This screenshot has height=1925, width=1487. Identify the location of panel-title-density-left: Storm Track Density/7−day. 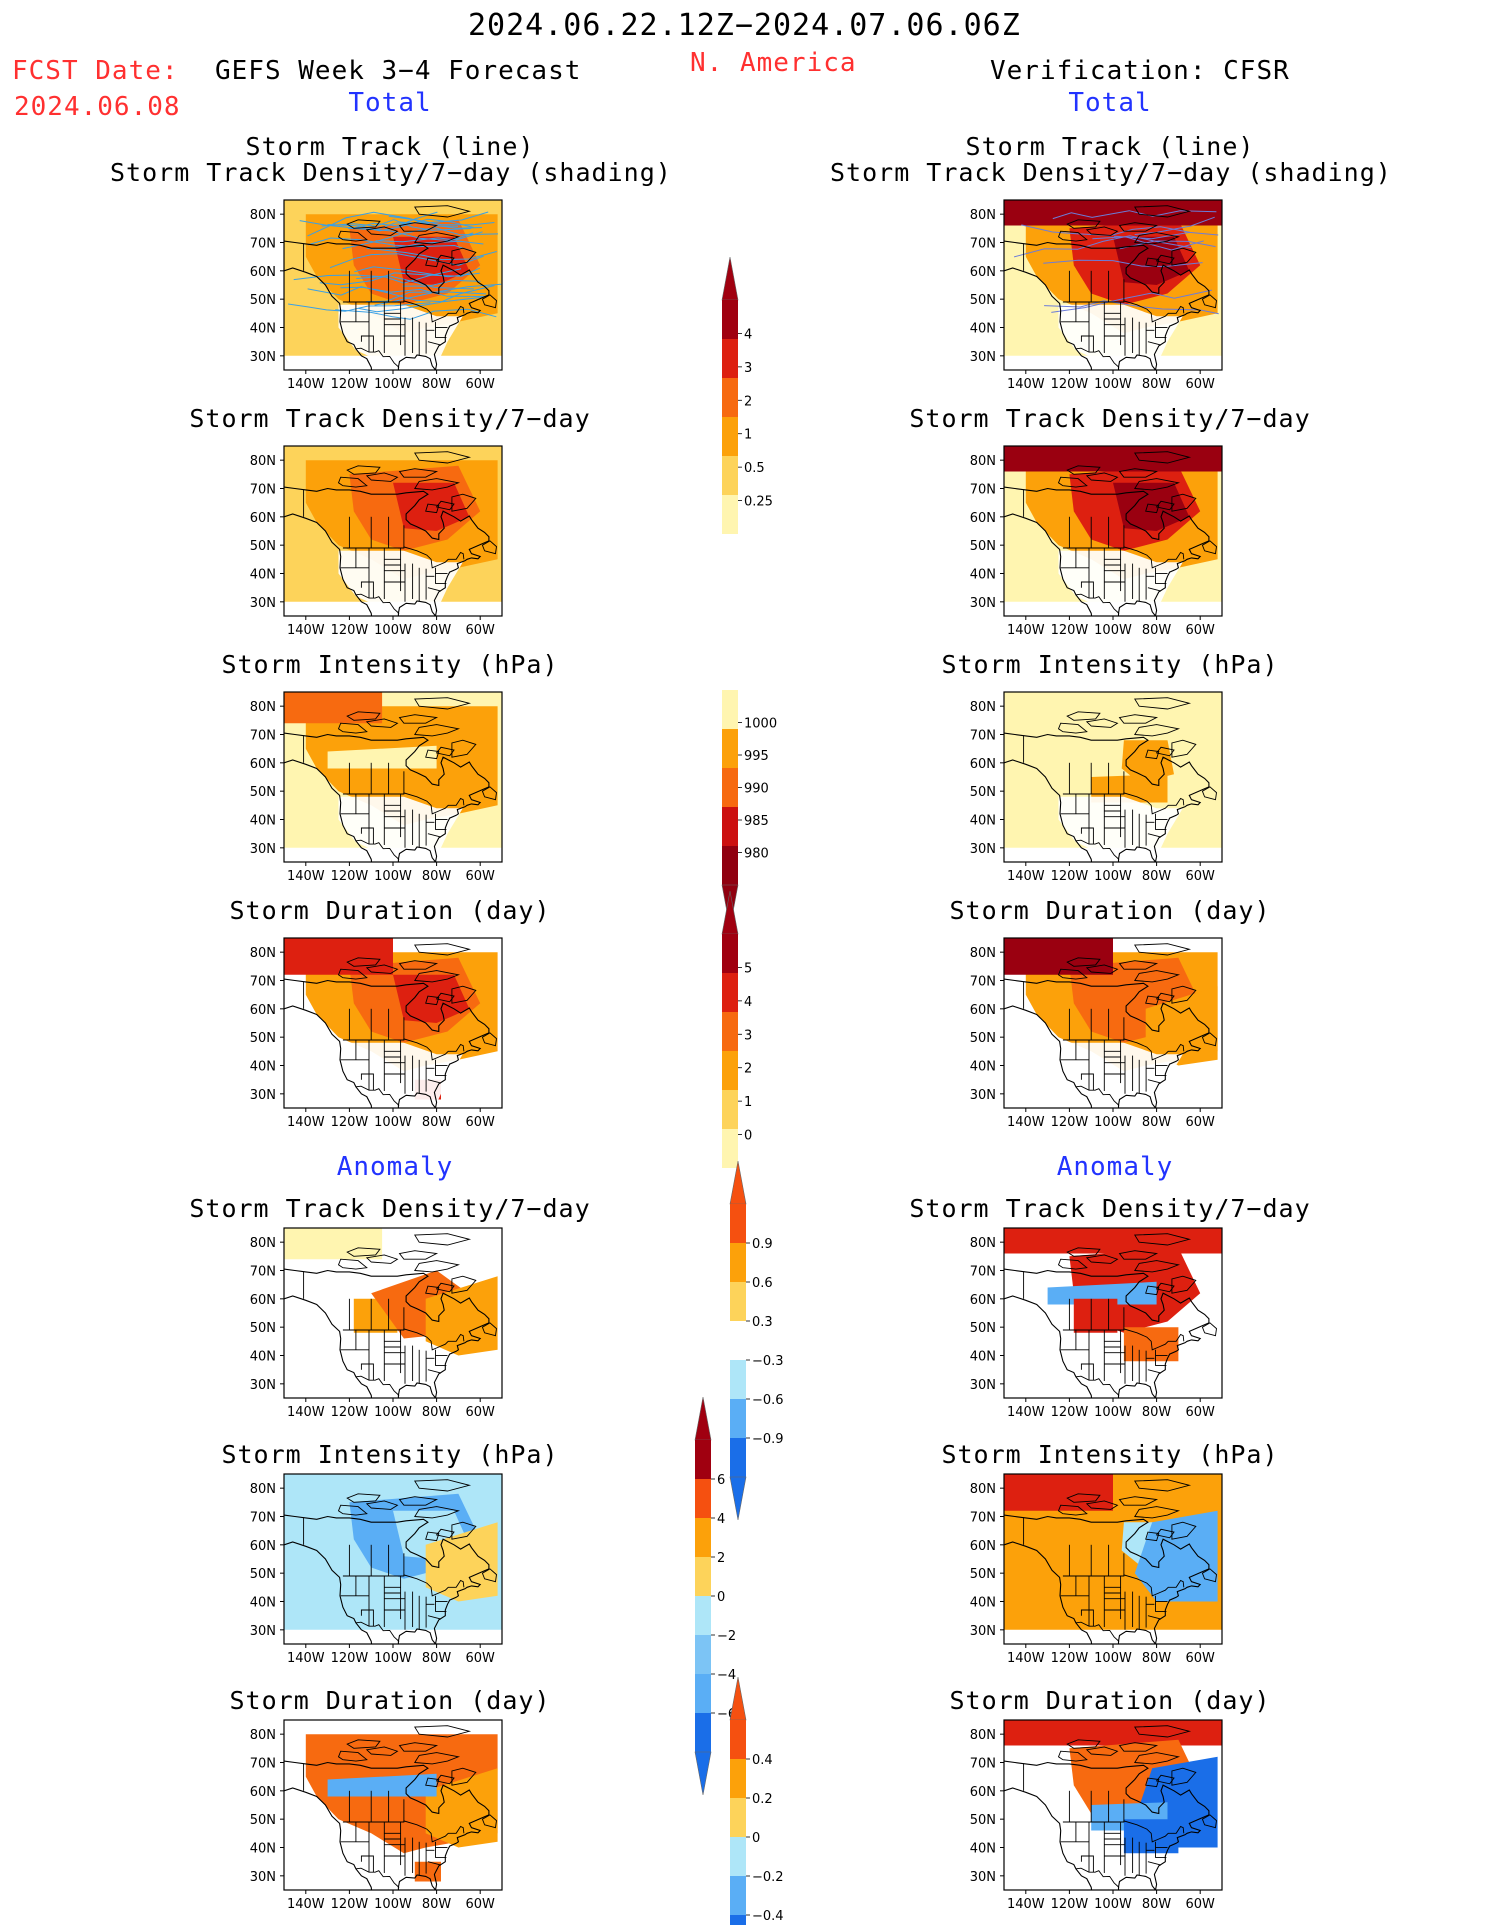
(390, 418).